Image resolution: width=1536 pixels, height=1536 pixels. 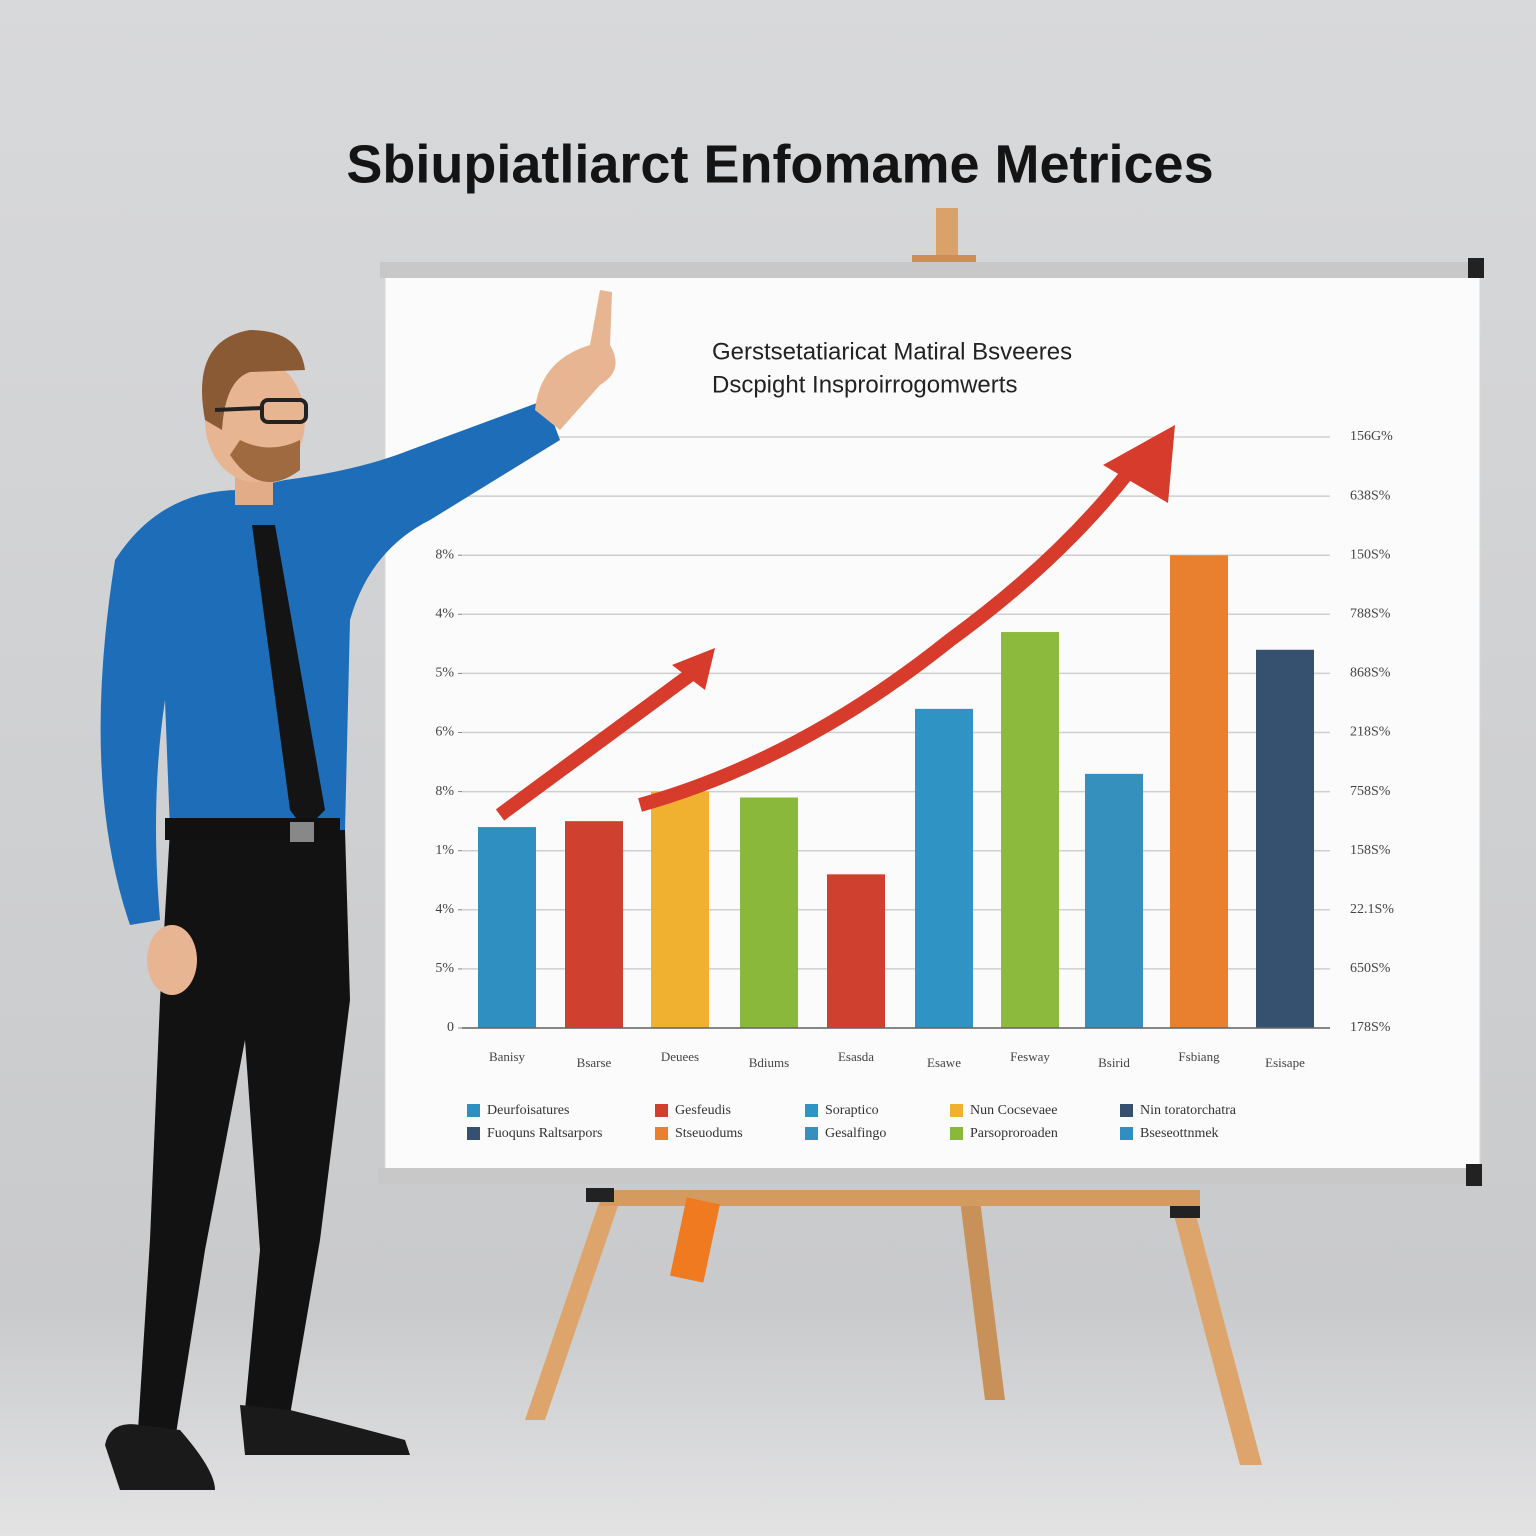 What do you see at coordinates (1370, 850) in the screenshot?
I see `y2-tick-label: 158S%` at bounding box center [1370, 850].